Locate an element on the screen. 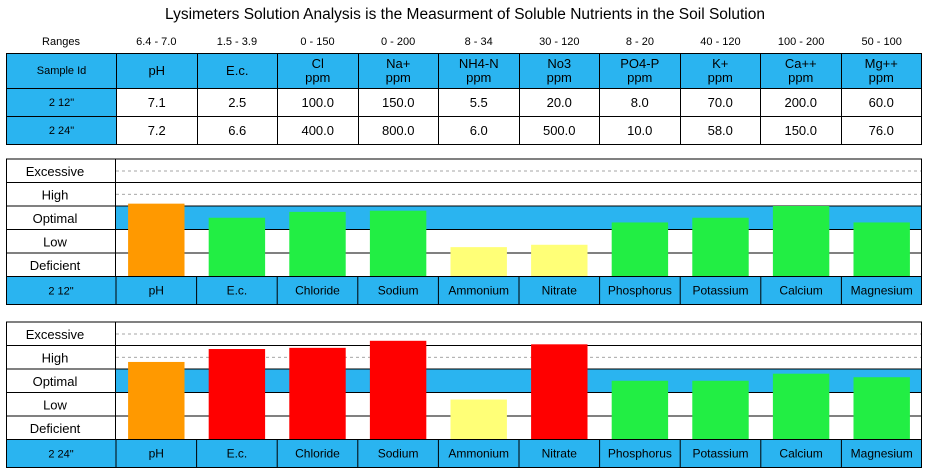 This screenshot has width=930, height=475. column-header-name: E.c. is located at coordinates (237, 70).